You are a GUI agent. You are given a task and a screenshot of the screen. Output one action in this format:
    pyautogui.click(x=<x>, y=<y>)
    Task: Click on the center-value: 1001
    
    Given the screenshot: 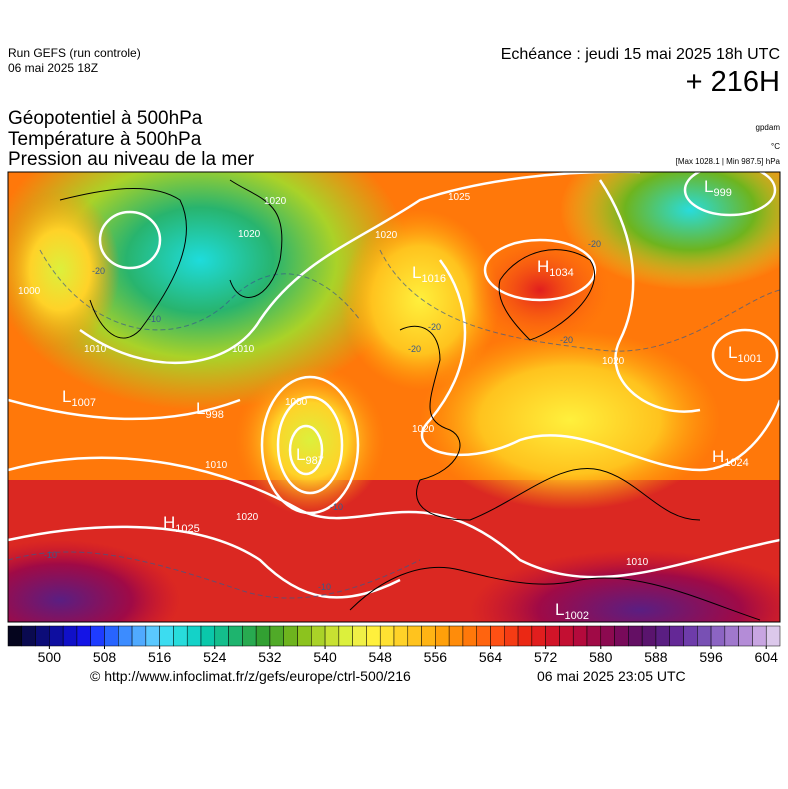 What is the action you would take?
    pyautogui.click(x=749, y=359)
    